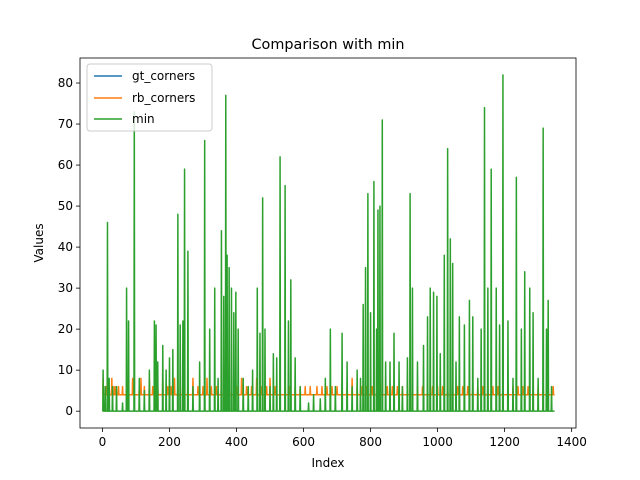 The height and width of the screenshot is (480, 640). I want to click on y-tick-label: 0, so click(69, 411).